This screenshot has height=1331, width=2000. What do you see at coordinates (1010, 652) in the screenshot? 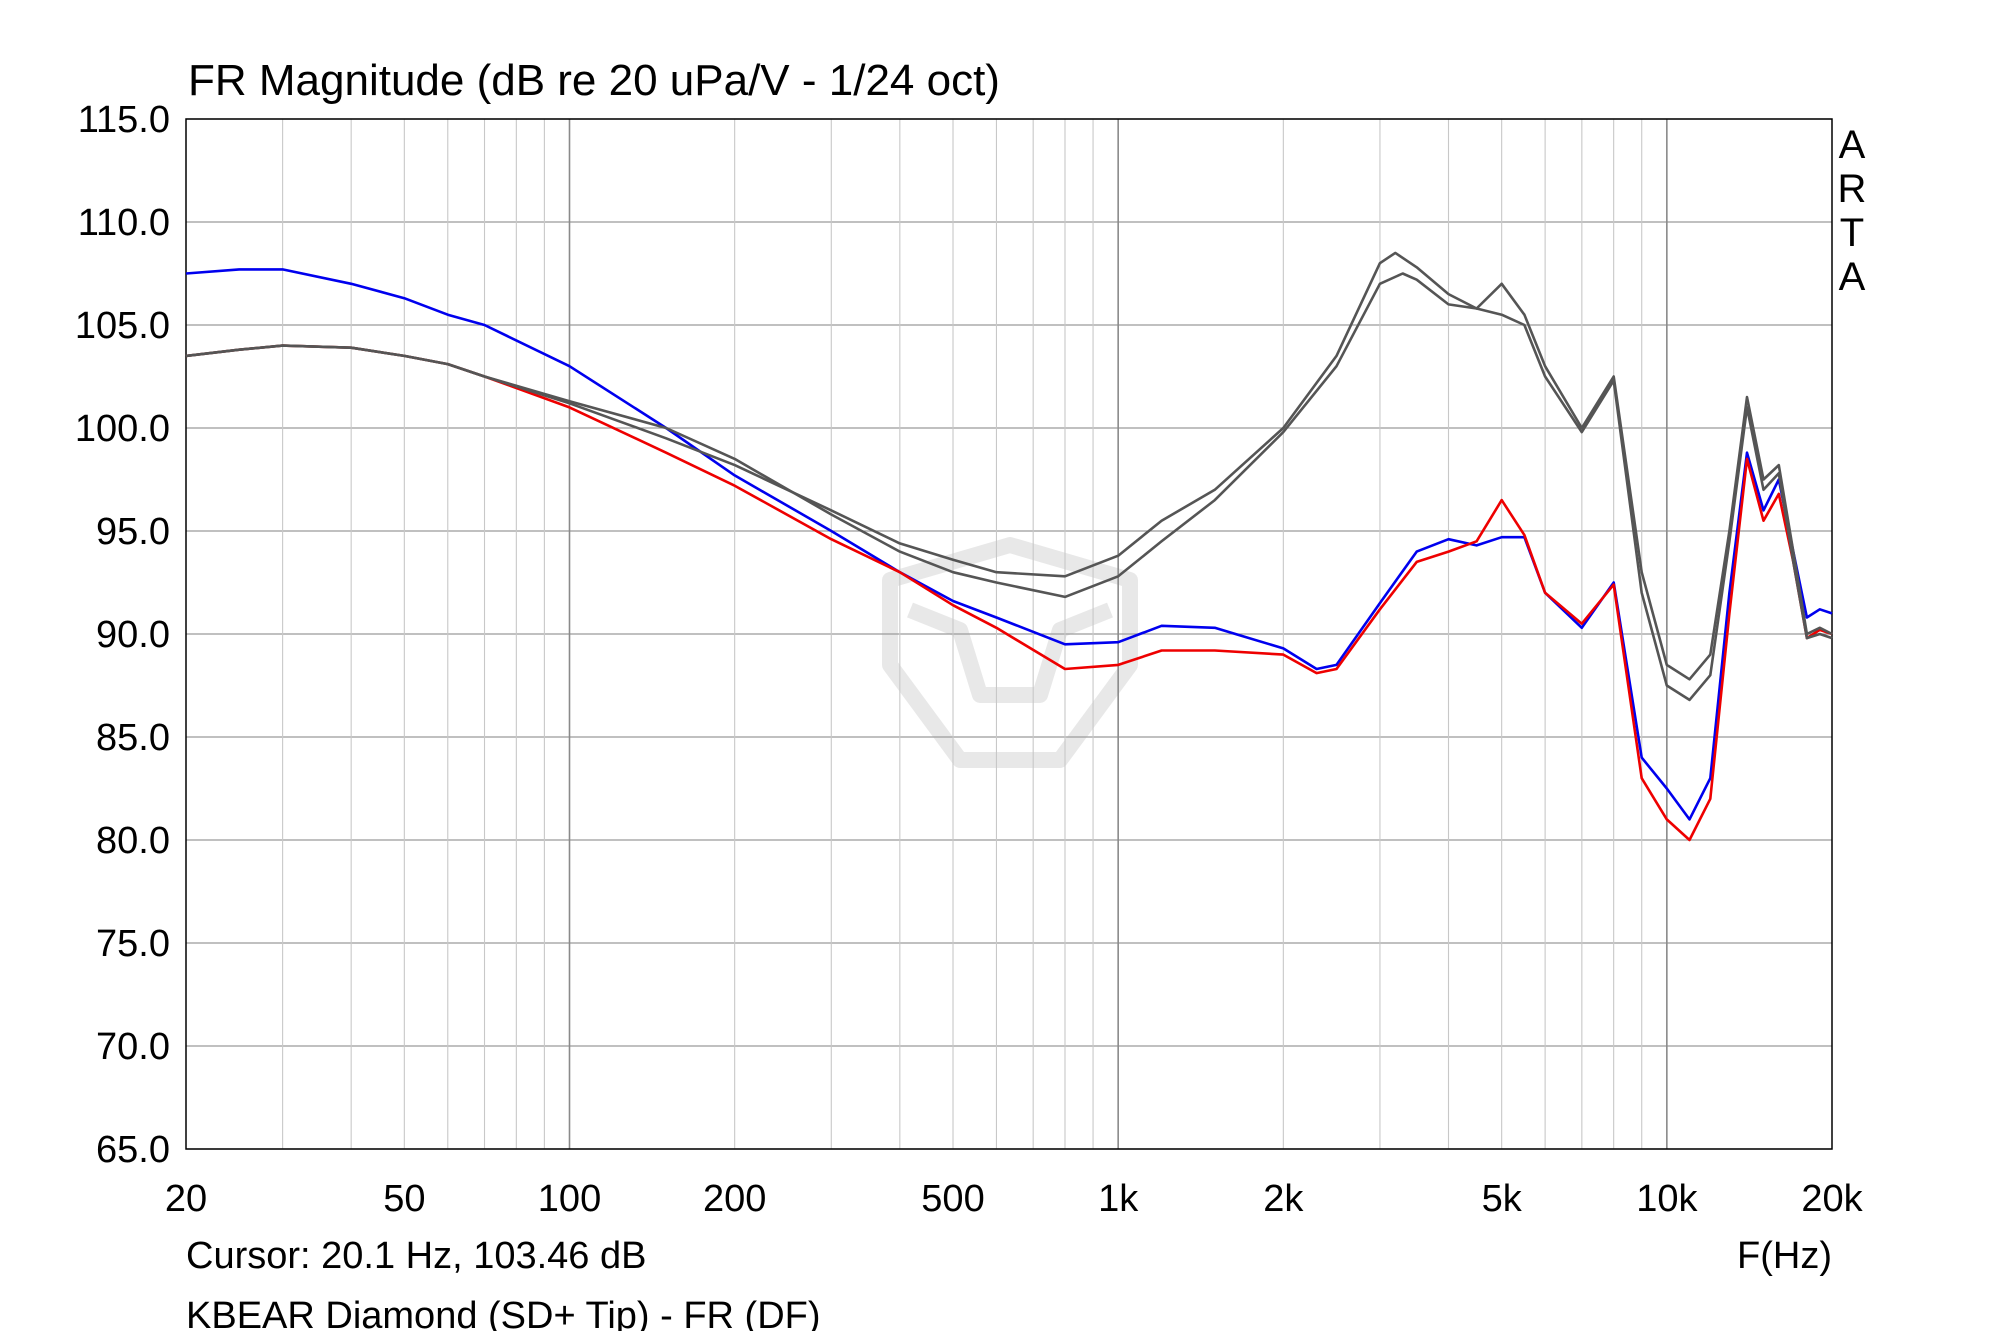
I see `watermark-logo` at bounding box center [1010, 652].